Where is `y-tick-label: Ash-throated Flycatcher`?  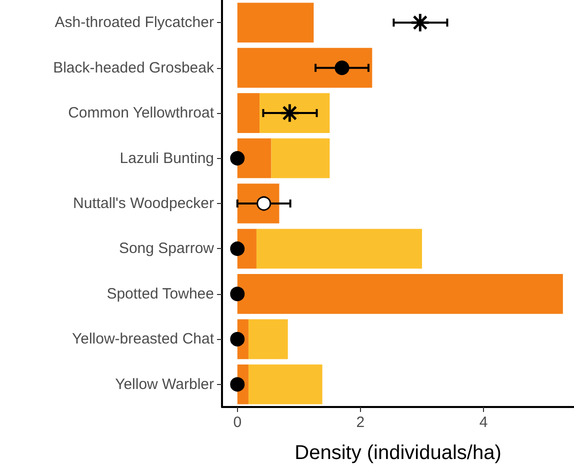 y-tick-label: Ash-throated Flycatcher is located at coordinates (134, 23).